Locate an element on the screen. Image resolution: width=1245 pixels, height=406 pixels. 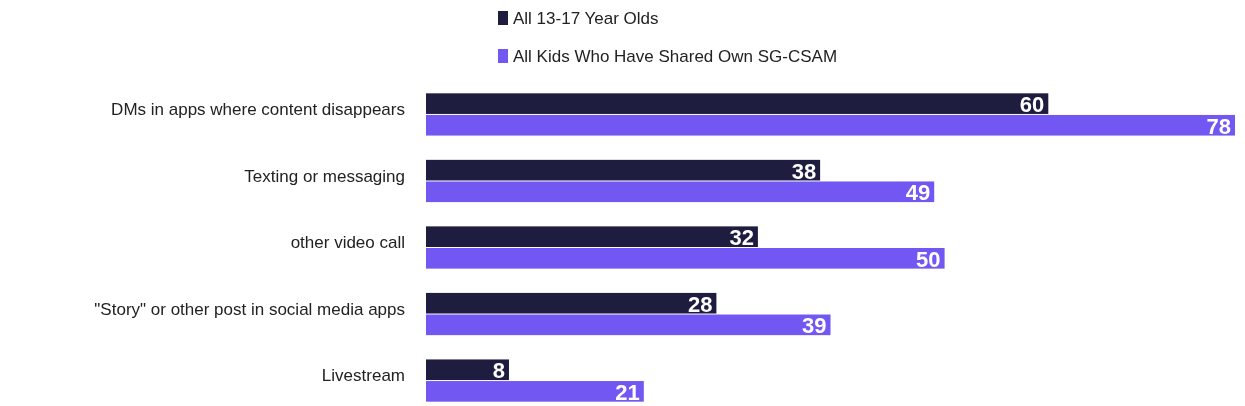
legend-label: All Kids Who Have Shared Own SG-CSAM is located at coordinates (675, 57).